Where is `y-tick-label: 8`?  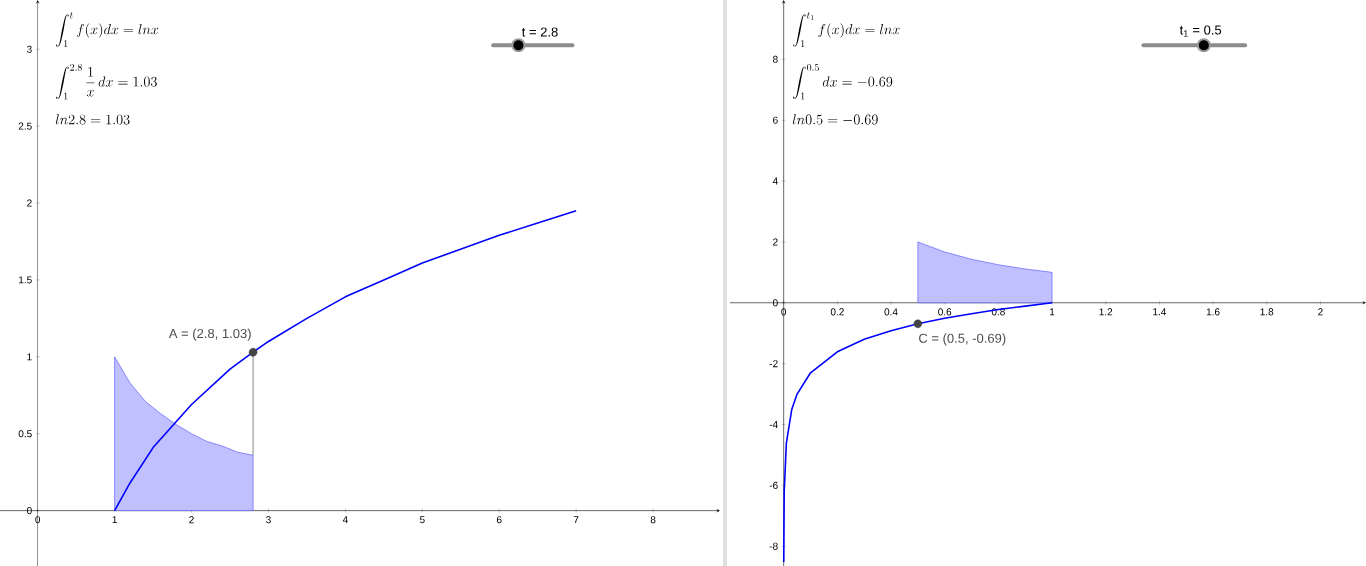
y-tick-label: 8 is located at coordinates (775, 59).